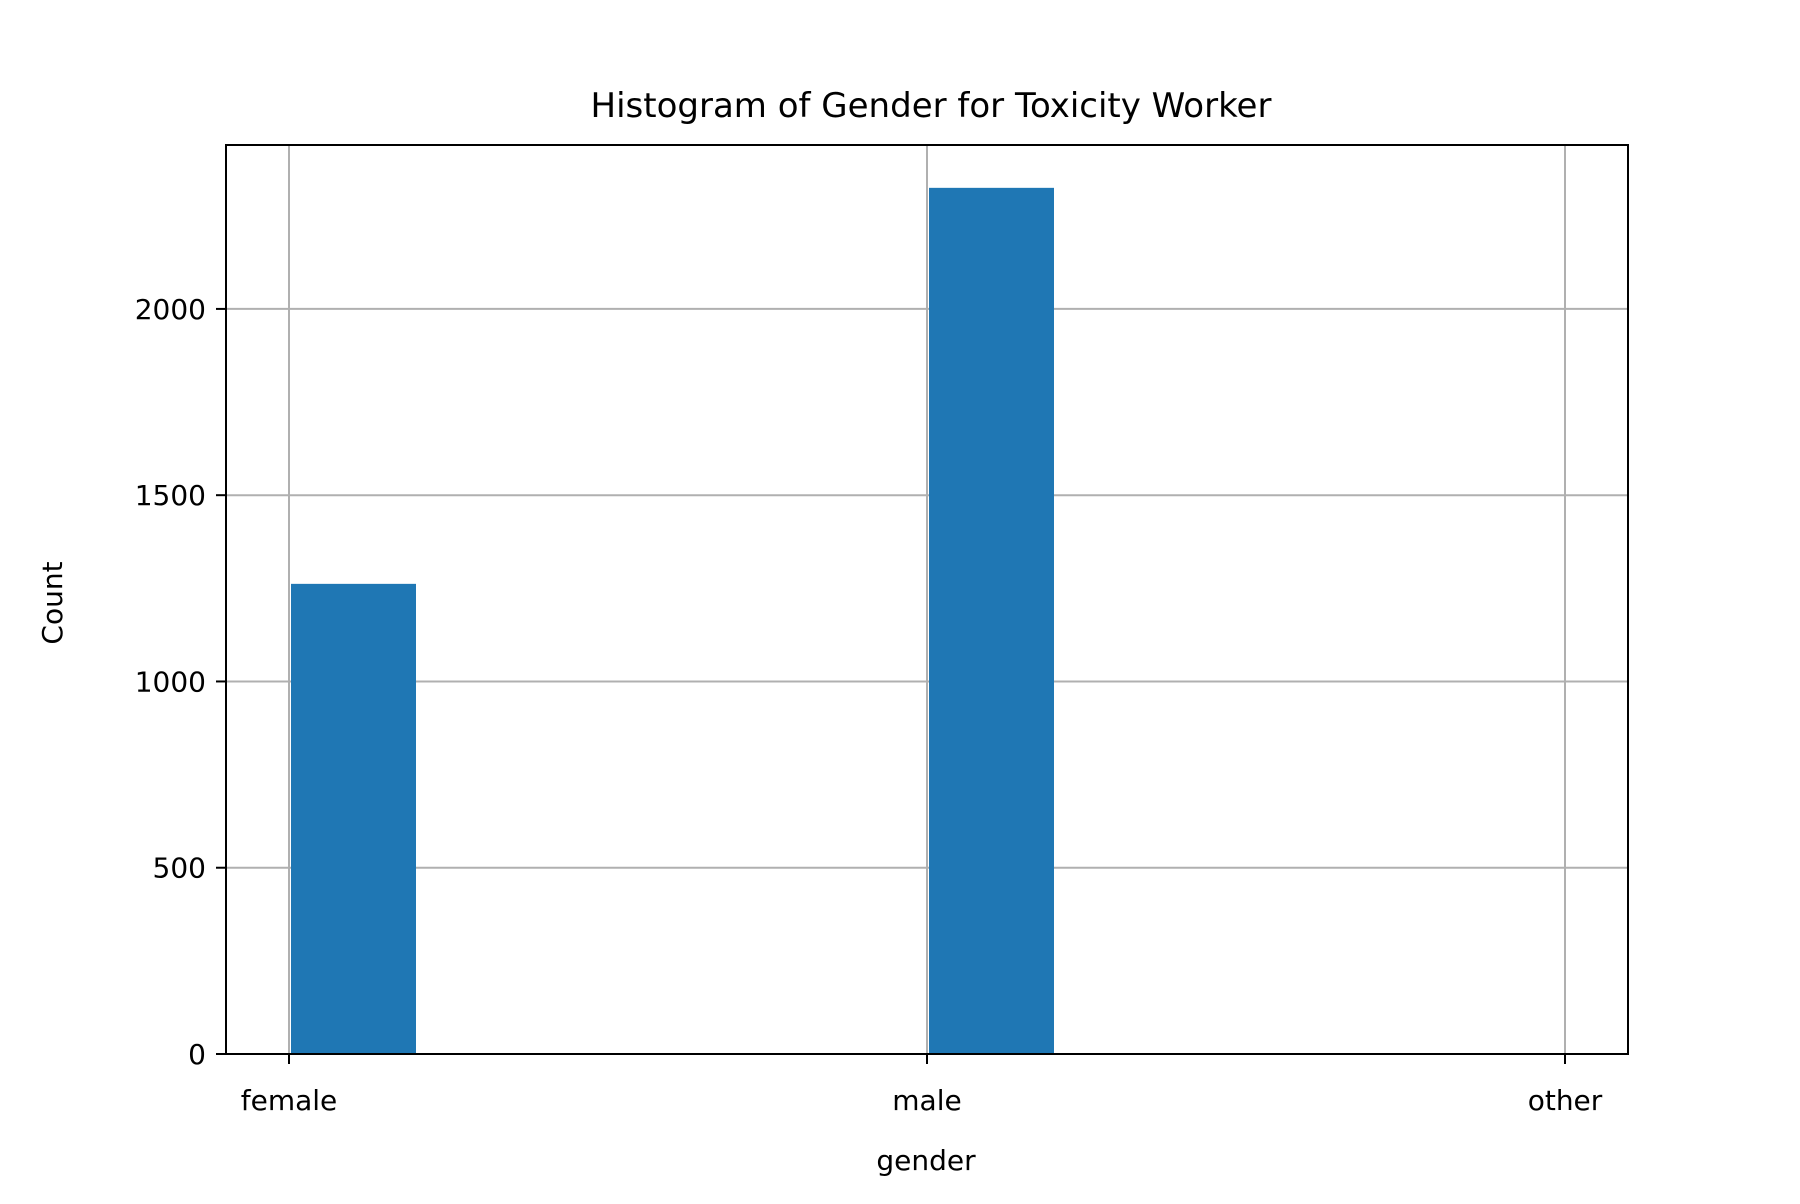 The width and height of the screenshot is (1800, 1204). I want to click on y-tick-label: 1000, so click(170, 681).